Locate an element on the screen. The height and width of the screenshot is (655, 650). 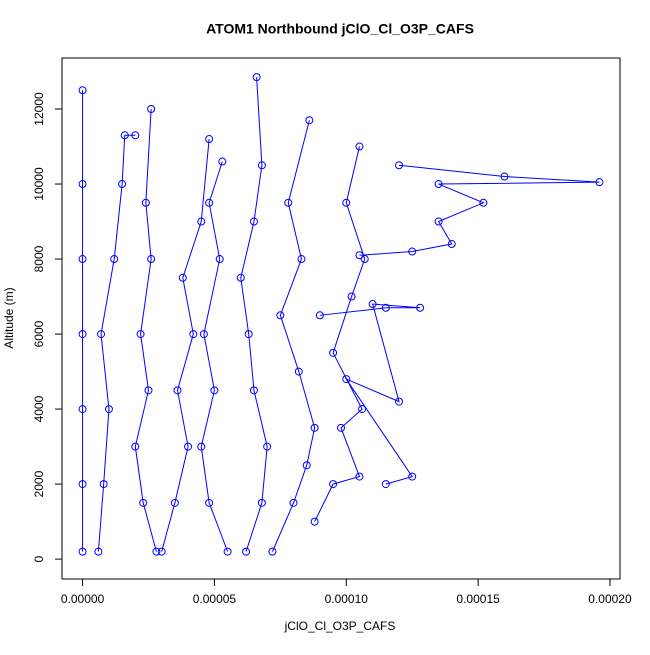
x-tick-label: 0.00000 is located at coordinates (83, 599).